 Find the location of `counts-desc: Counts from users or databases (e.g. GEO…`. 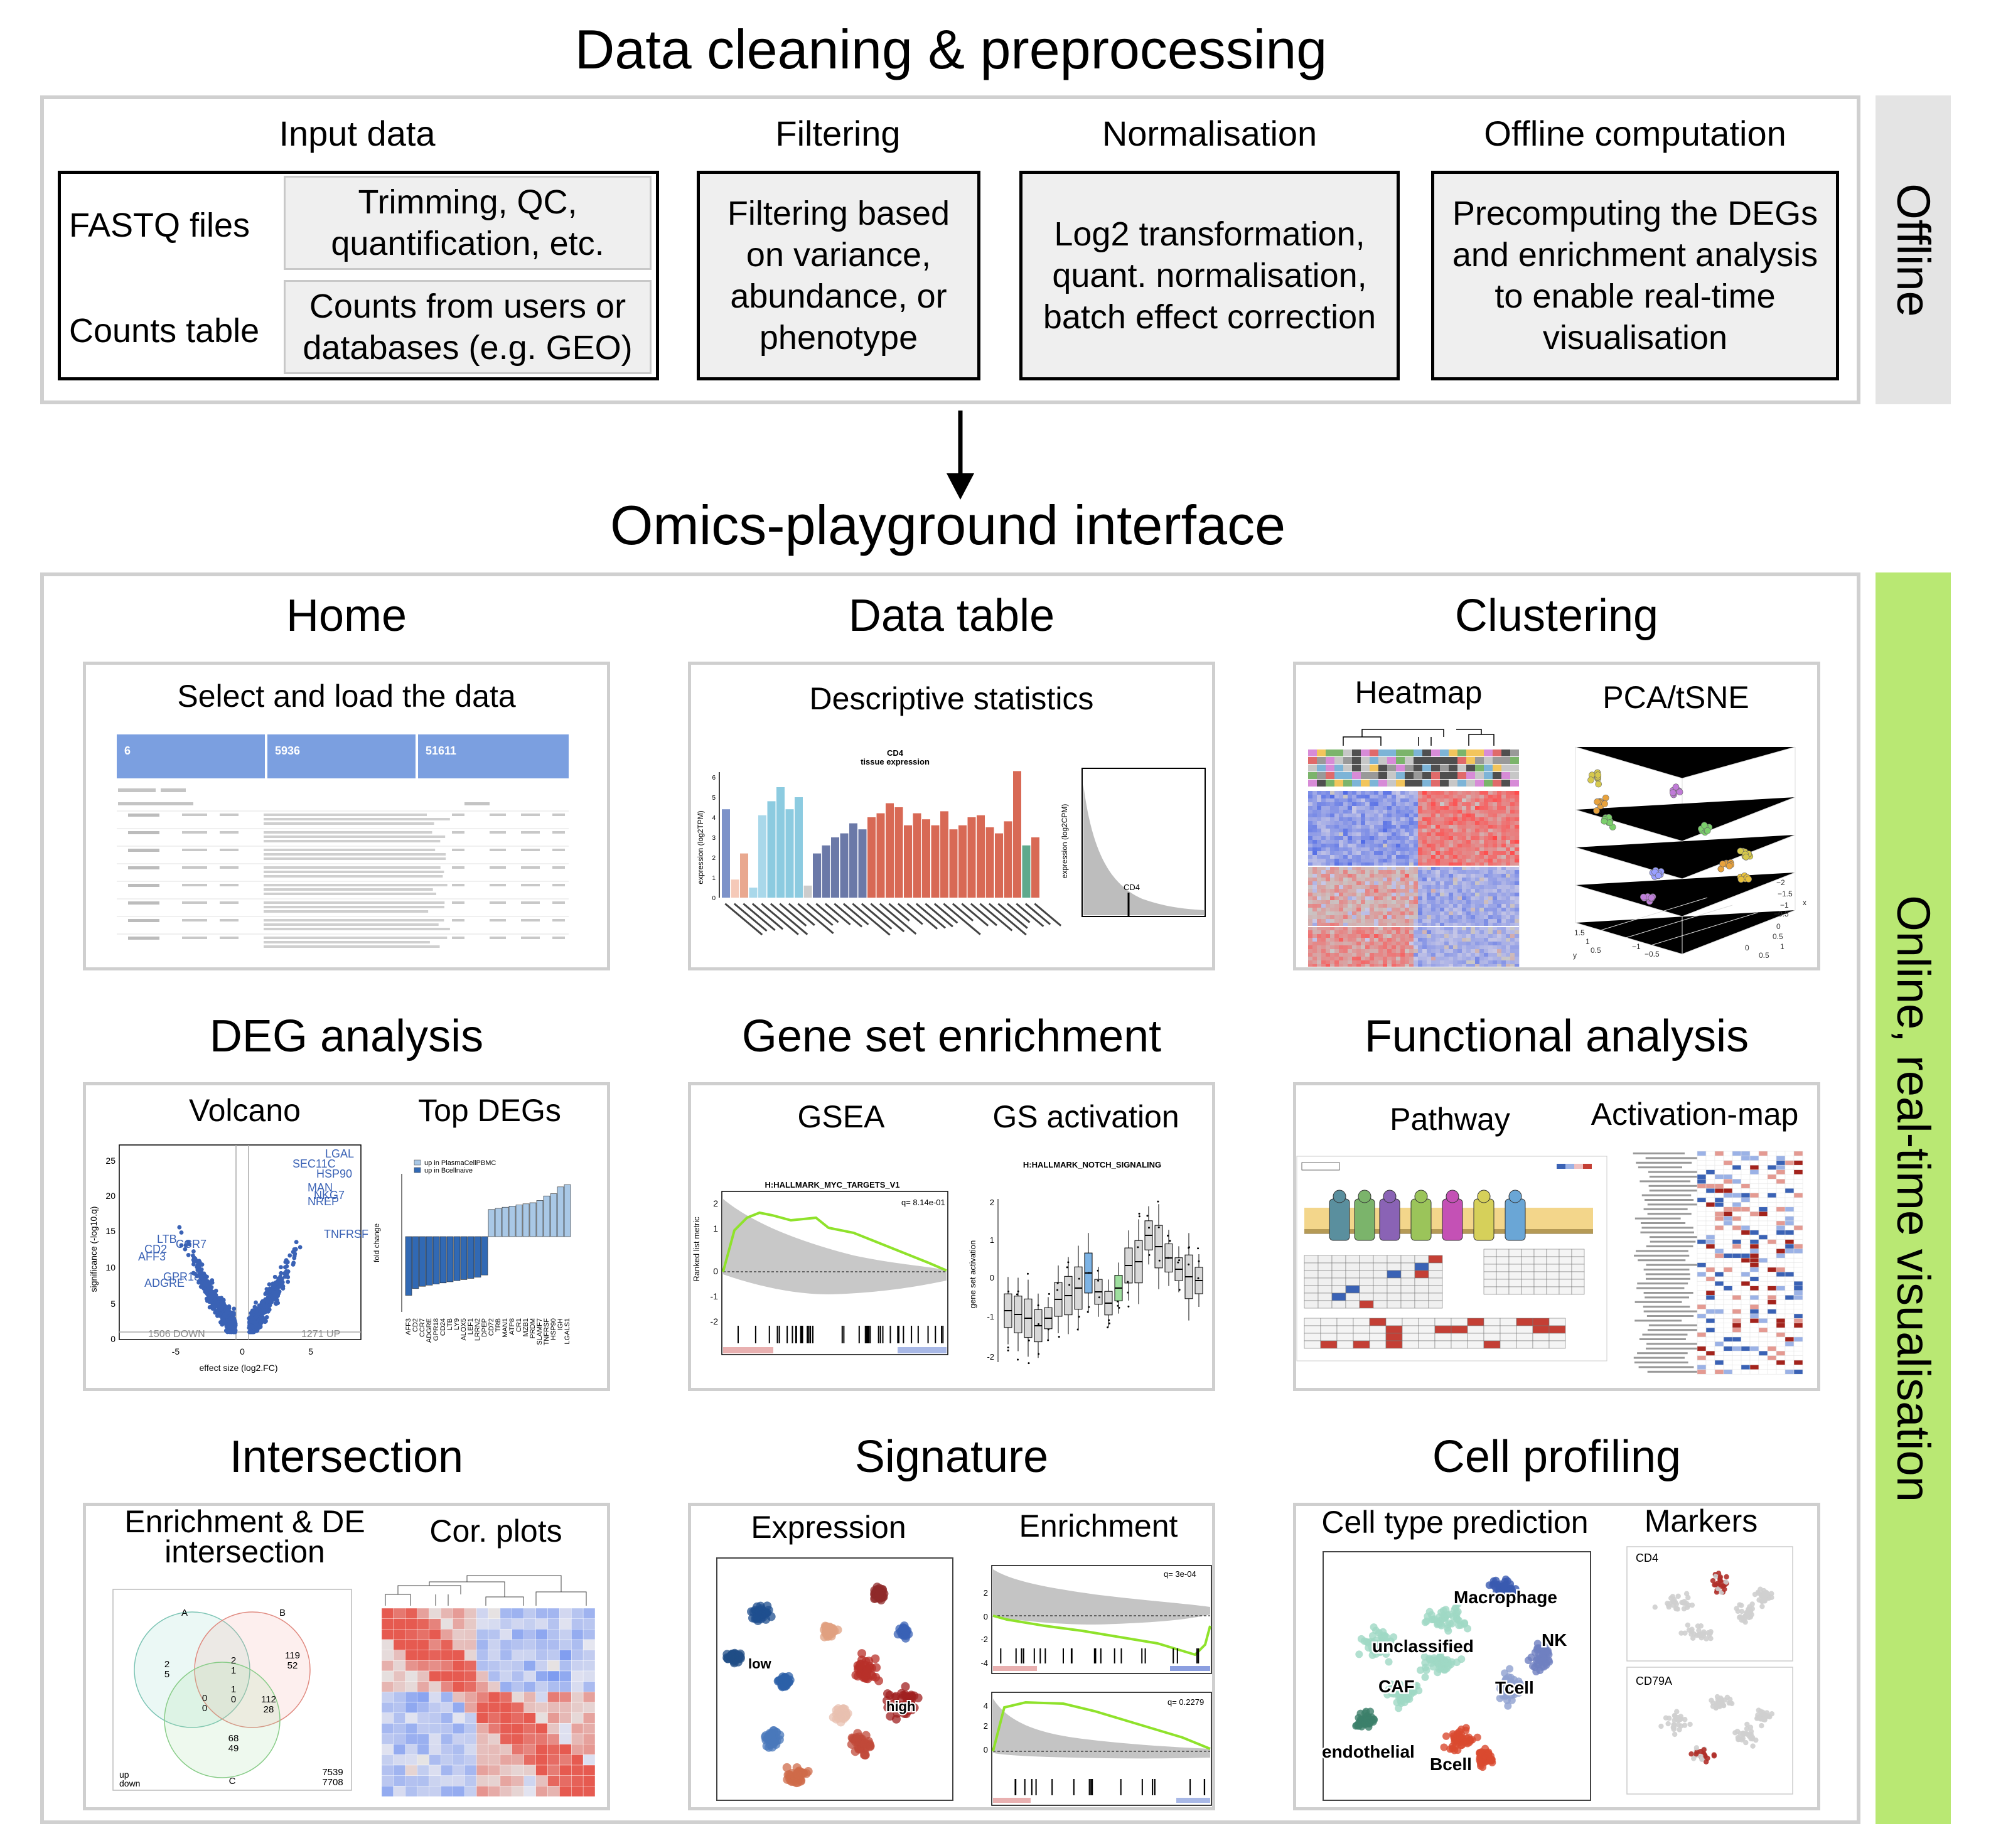

counts-desc: Counts from users or databases (e.g. GEO… is located at coordinates (468, 327).